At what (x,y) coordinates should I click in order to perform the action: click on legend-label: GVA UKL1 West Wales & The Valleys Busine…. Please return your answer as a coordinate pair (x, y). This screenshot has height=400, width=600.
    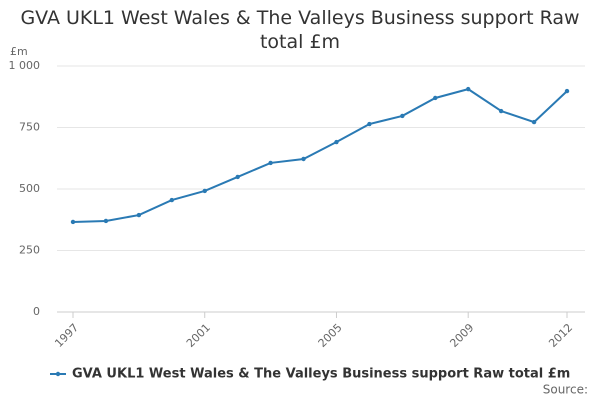
    Looking at the image, I should click on (321, 374).